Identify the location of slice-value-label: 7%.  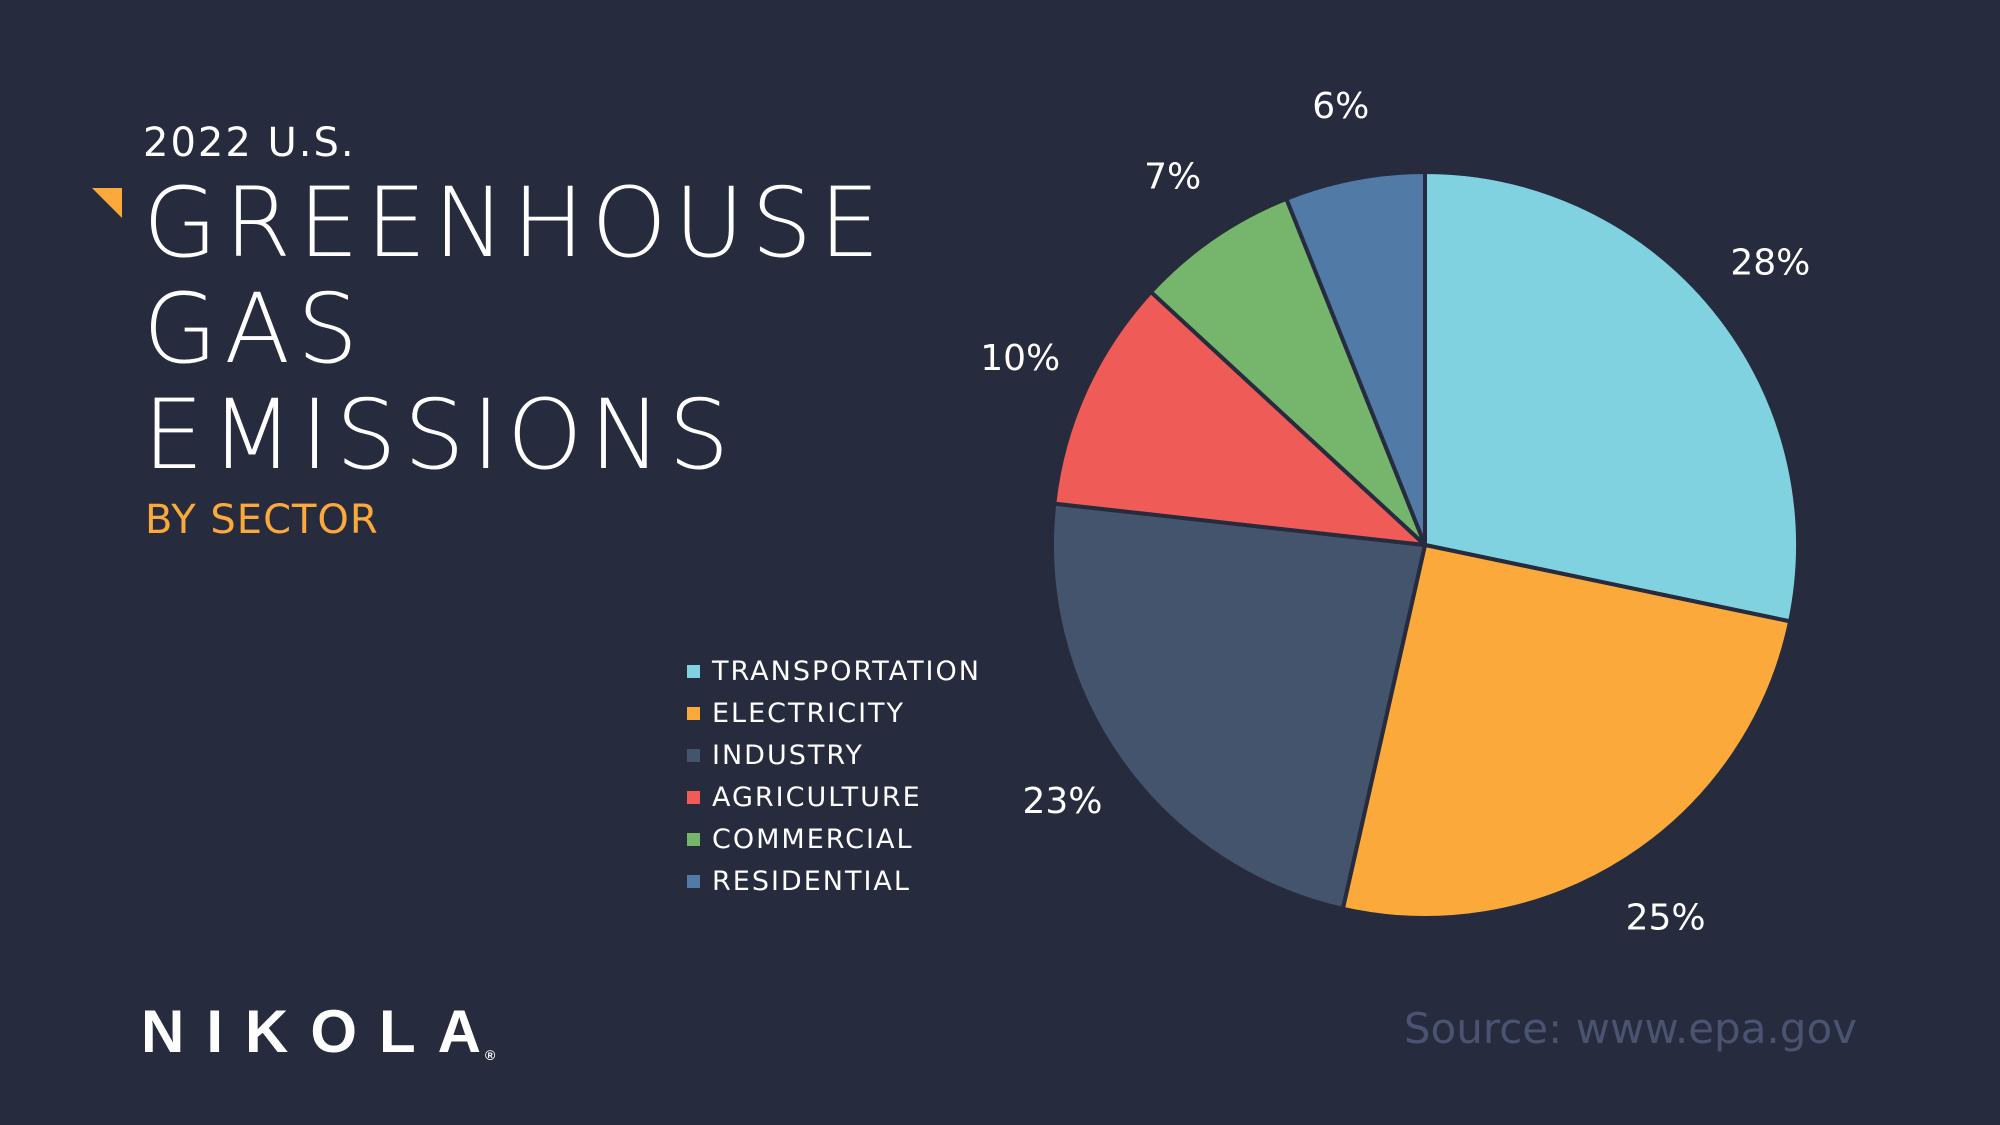
(1172, 176).